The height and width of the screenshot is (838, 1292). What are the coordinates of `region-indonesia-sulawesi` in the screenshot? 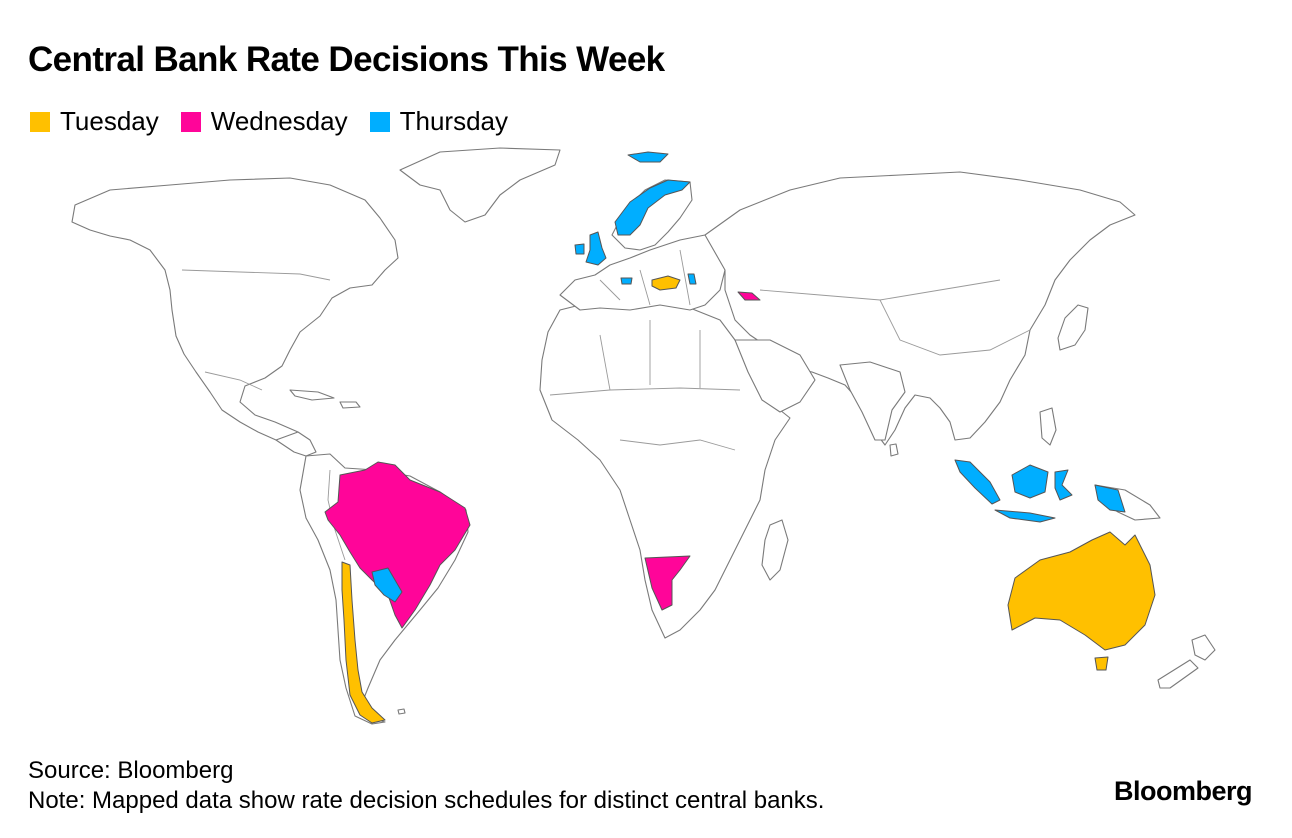 It's located at (1063, 485).